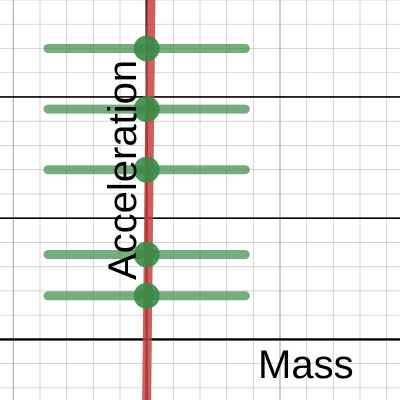 This screenshot has height=400, width=400. I want to click on fit-line, so click(149, 200).